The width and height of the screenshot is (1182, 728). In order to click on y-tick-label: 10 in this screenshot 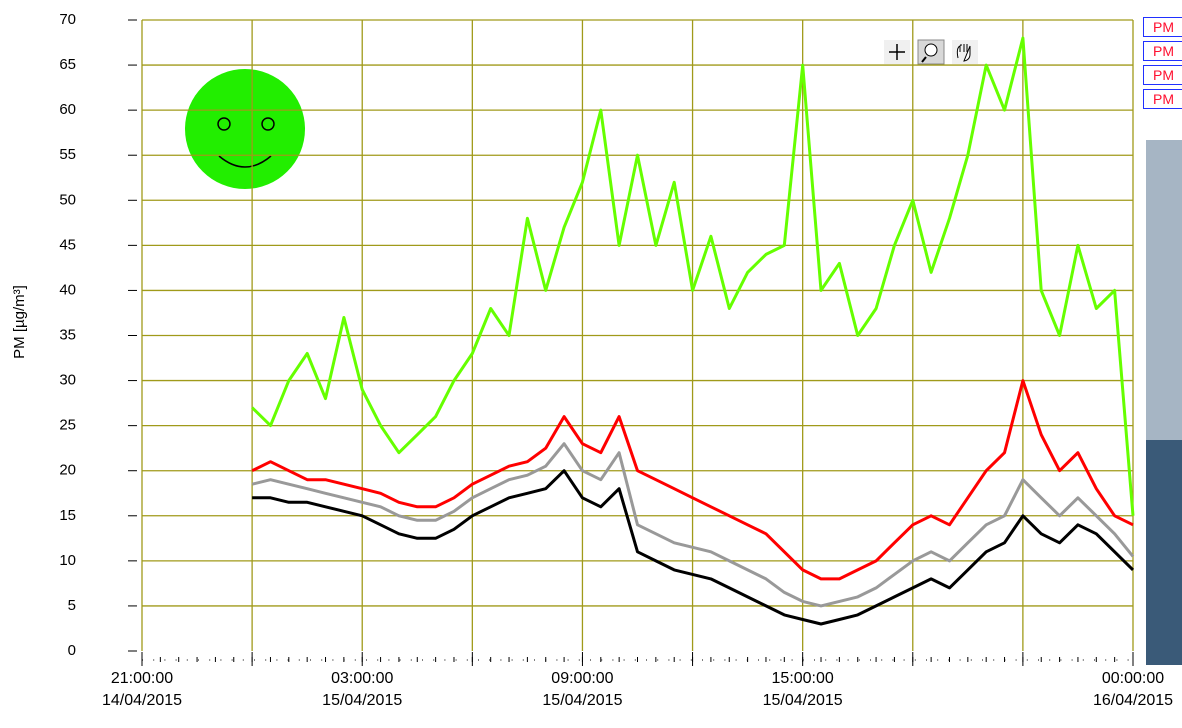, I will do `click(67, 560)`.